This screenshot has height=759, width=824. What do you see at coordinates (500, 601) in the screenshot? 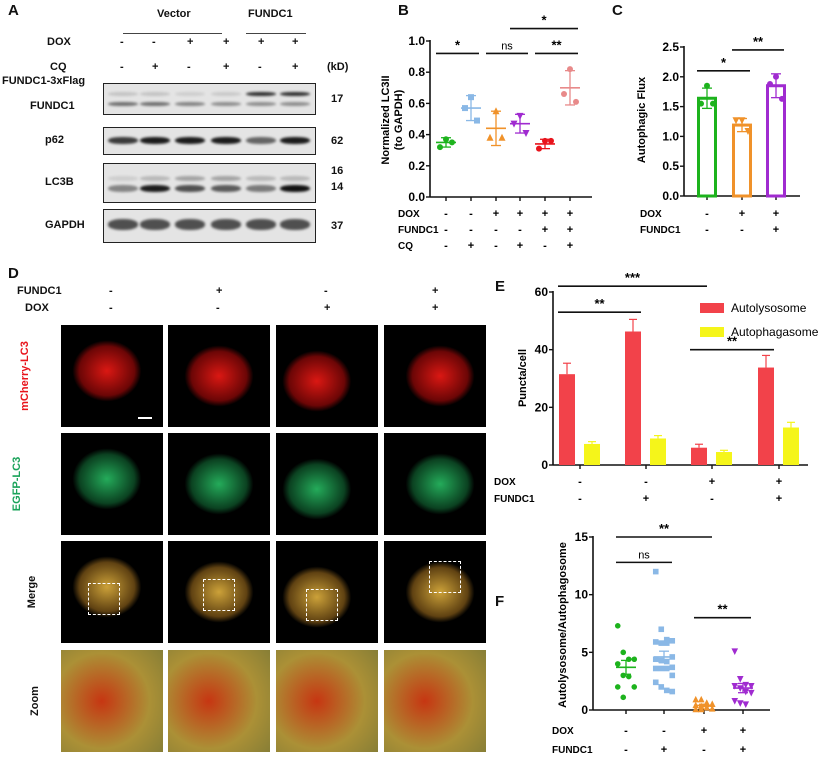
I see `panel-letter-f: F` at bounding box center [500, 601].